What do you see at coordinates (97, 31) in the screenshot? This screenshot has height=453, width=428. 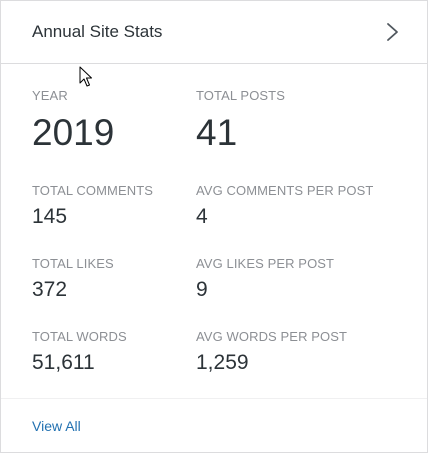 I see `card-title: Annual Site Stats` at bounding box center [97, 31].